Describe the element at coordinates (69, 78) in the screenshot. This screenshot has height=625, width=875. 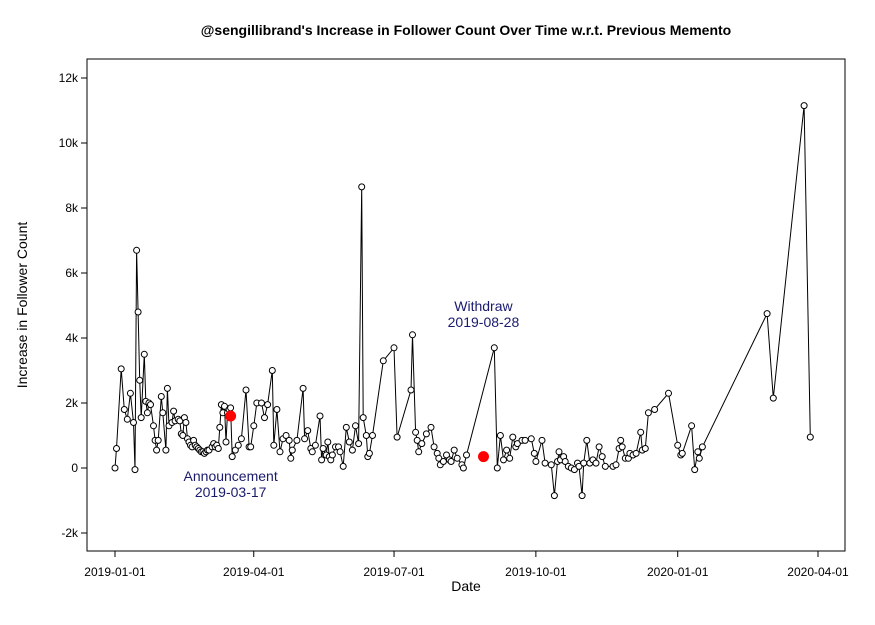
I see `y-tick-label: 12k` at that location.